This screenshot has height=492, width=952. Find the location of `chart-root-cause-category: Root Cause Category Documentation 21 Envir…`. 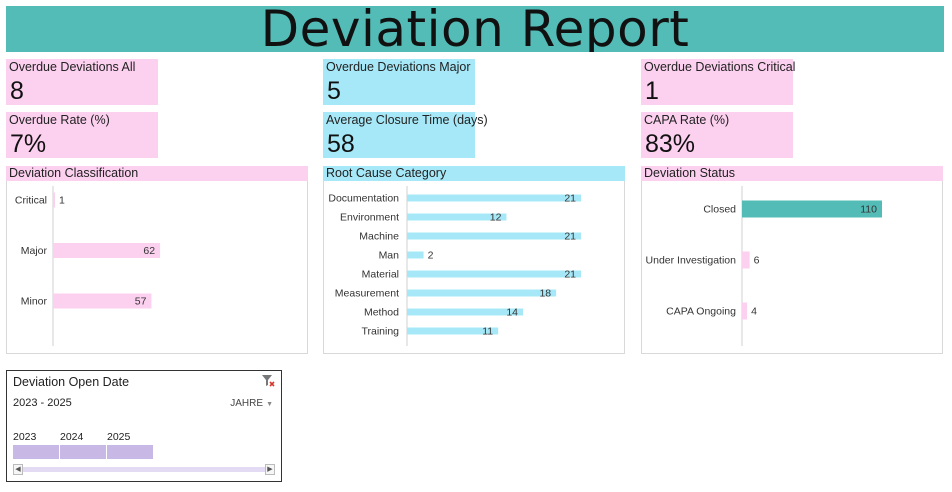

chart-root-cause-category: Root Cause Category Documentation 21 Envir… is located at coordinates (474, 260).